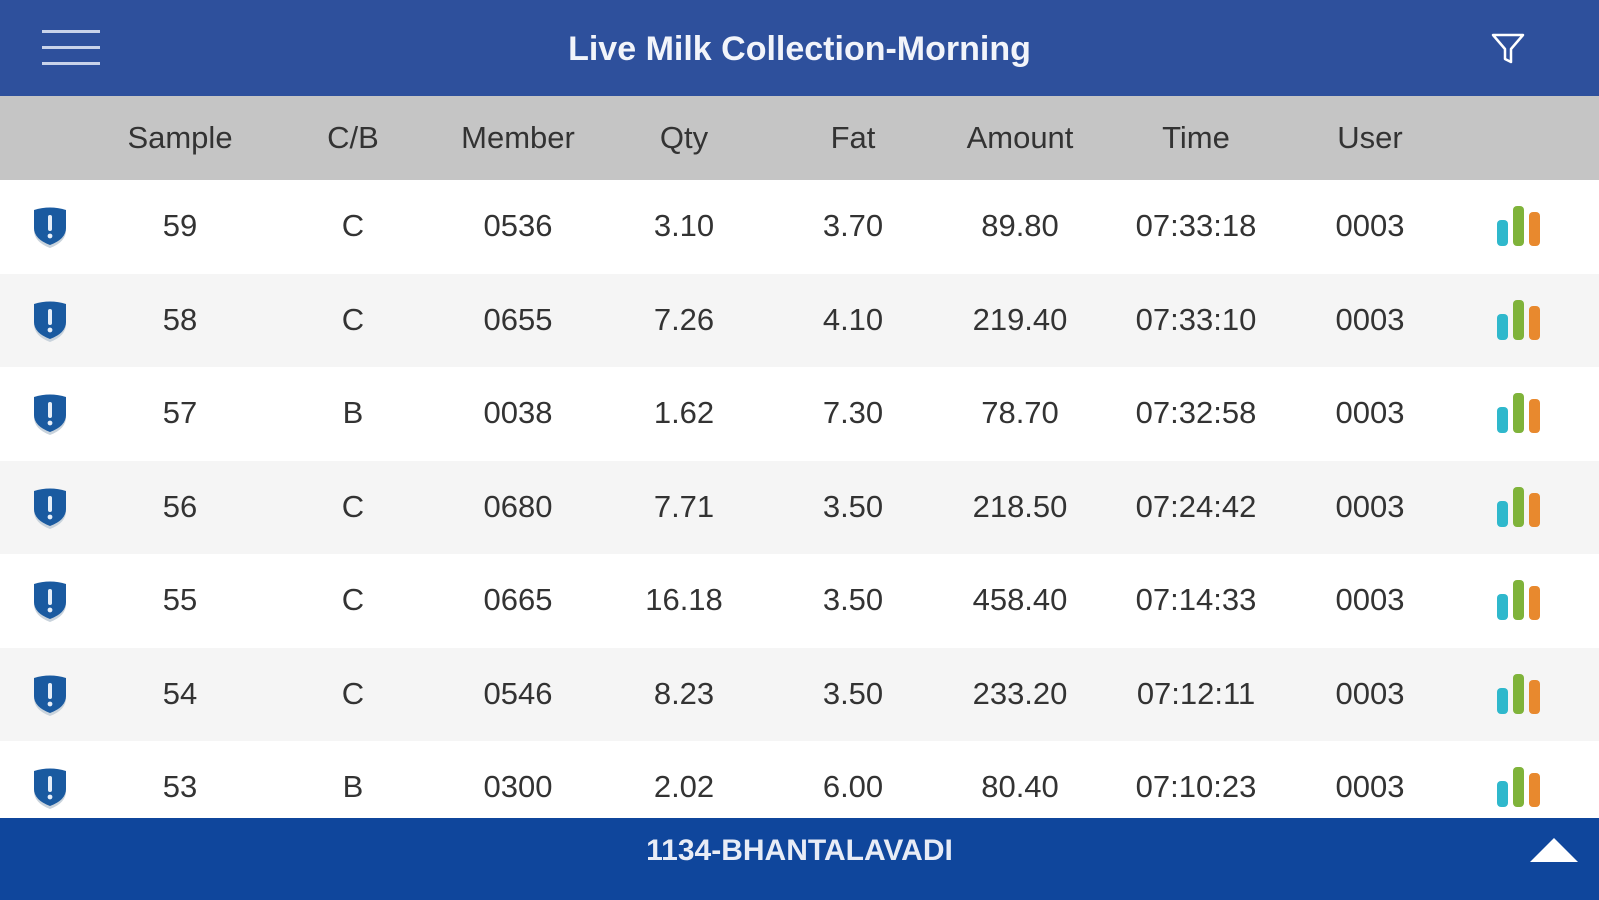  I want to click on cell-sample: 53, so click(180, 786).